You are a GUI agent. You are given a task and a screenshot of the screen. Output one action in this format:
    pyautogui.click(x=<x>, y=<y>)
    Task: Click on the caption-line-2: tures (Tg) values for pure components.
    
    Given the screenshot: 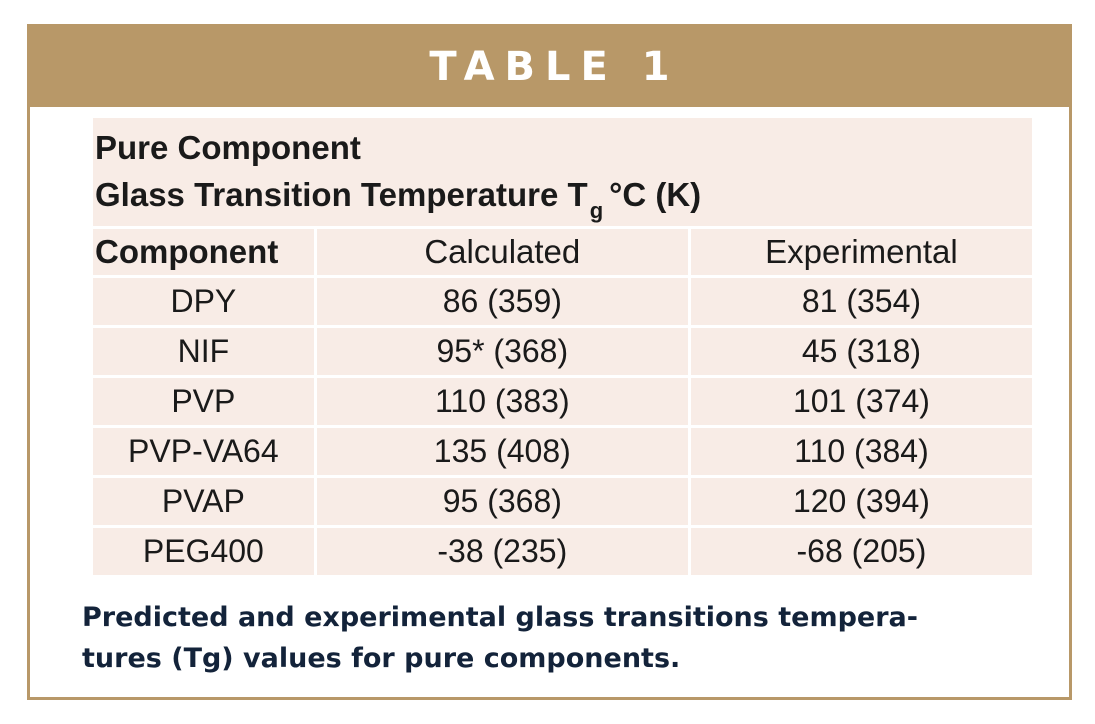 What is the action you would take?
    pyautogui.click(x=381, y=658)
    